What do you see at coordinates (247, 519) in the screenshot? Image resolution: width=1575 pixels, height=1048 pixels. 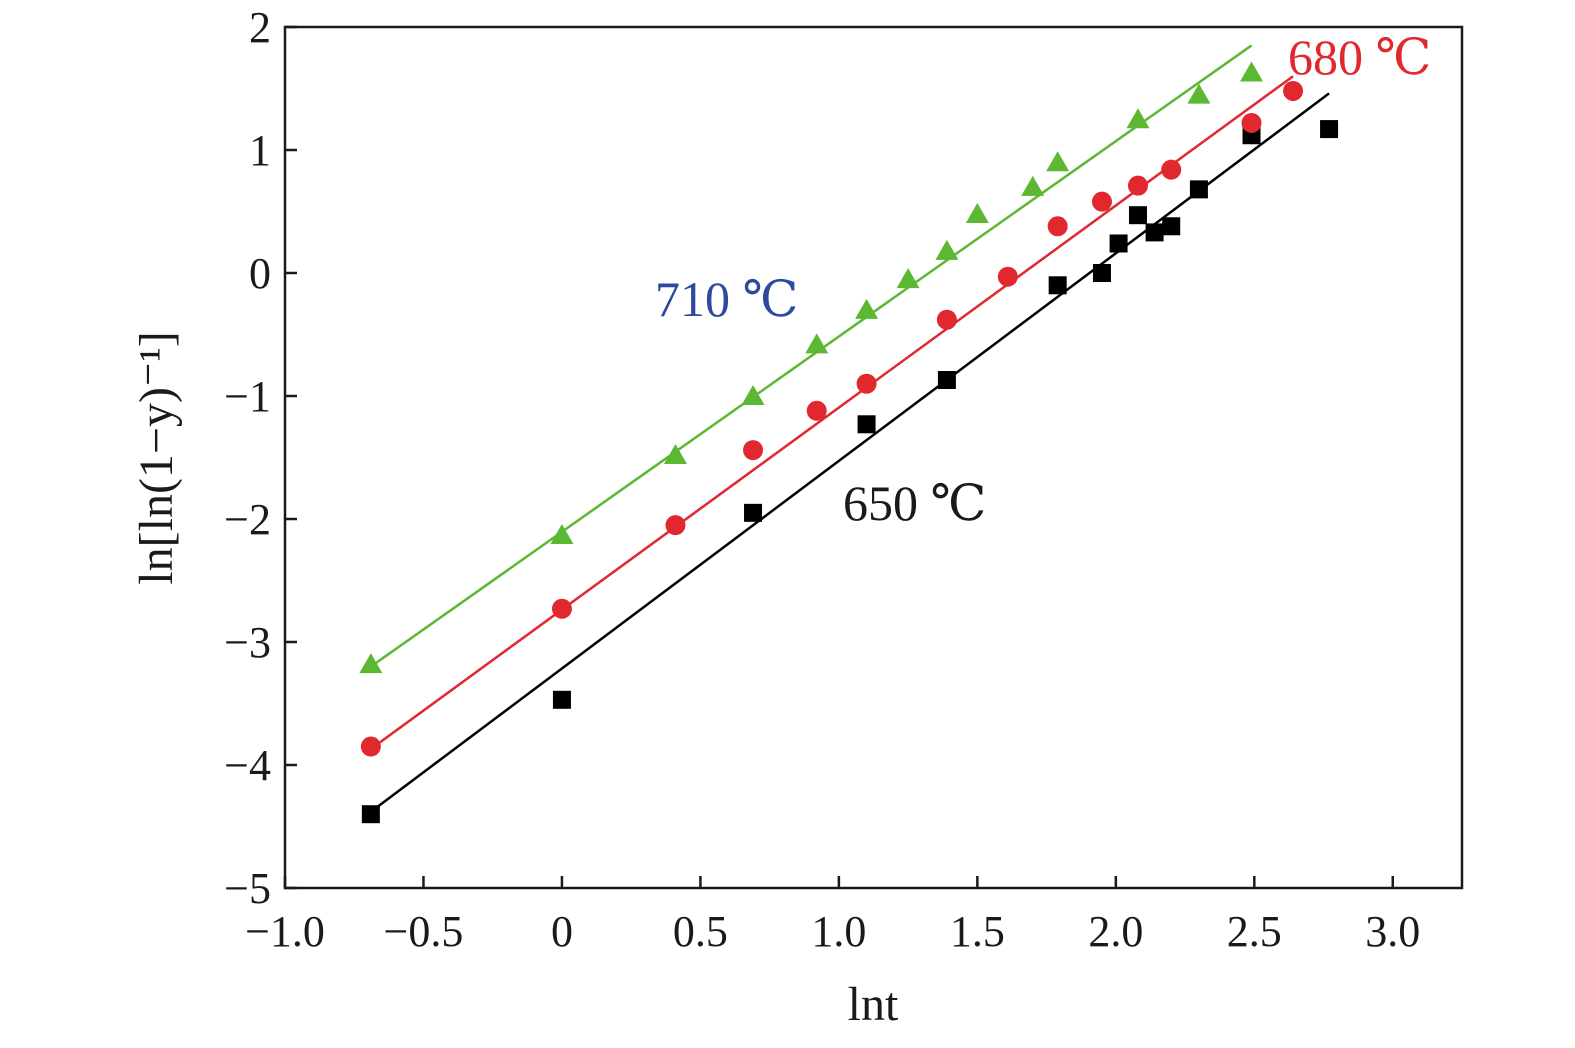 I see `y-tick-label: −2` at bounding box center [247, 519].